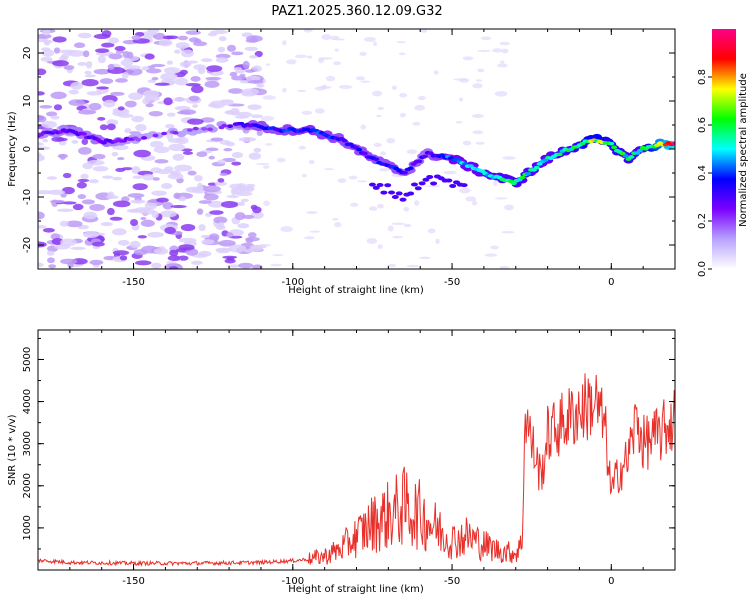  I want to click on colorbar-gradient, so click(724, 149).